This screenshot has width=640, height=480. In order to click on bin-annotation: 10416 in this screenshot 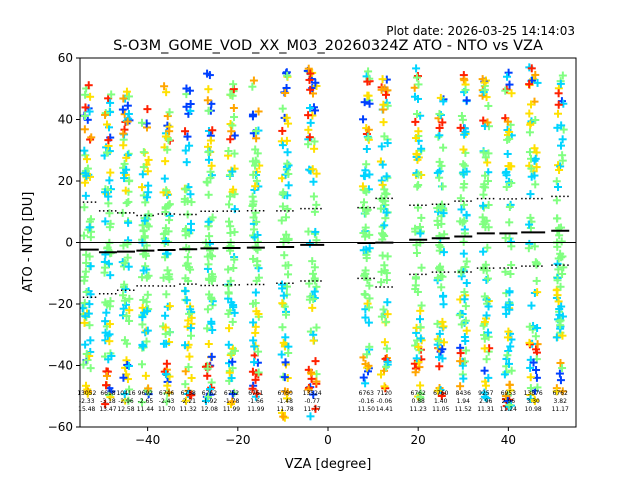, I will do `click(125, 393)`.